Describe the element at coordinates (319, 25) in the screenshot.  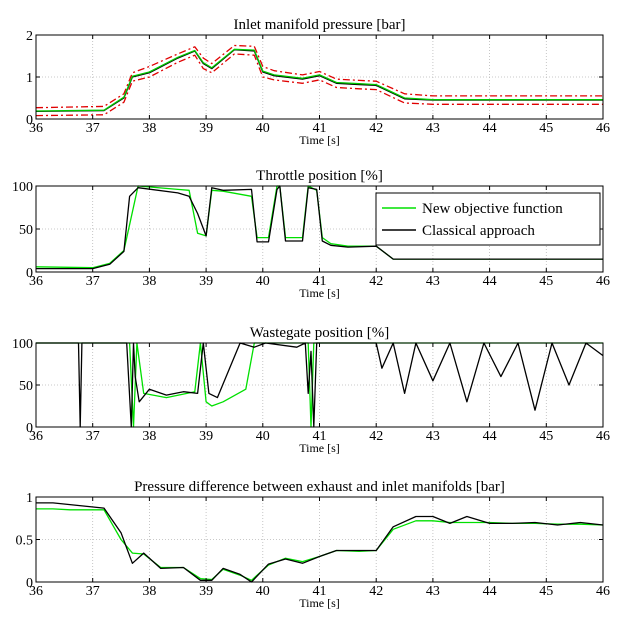
I see `panel-title: Inlet manifold pressure [bar]` at that location.